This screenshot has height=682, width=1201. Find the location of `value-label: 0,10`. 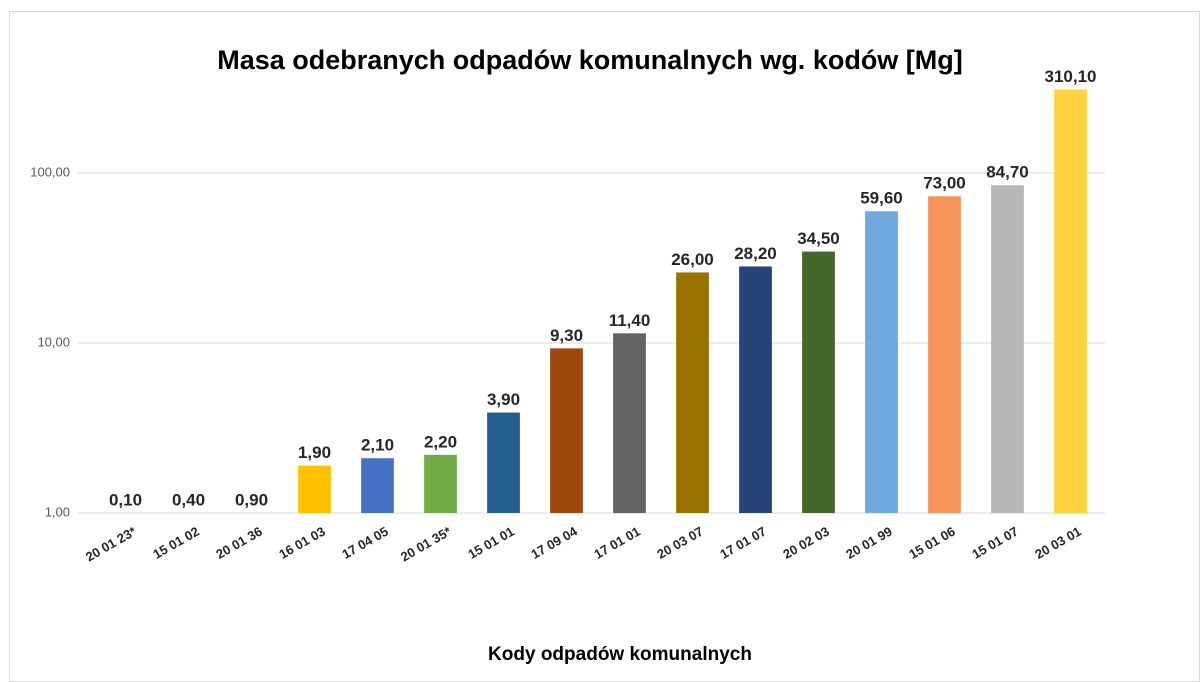

value-label: 0,10 is located at coordinates (125, 499).